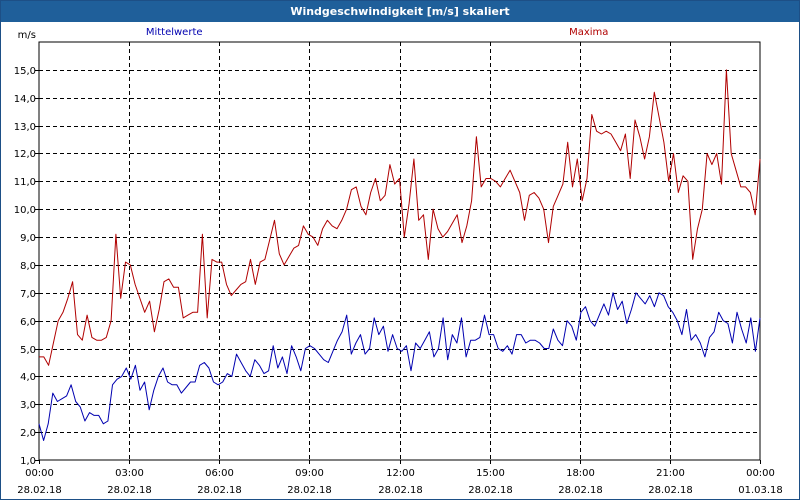 This screenshot has width=800, height=500. Describe the element at coordinates (25, 71) in the screenshot. I see `y-tick-label: 15,0` at that location.